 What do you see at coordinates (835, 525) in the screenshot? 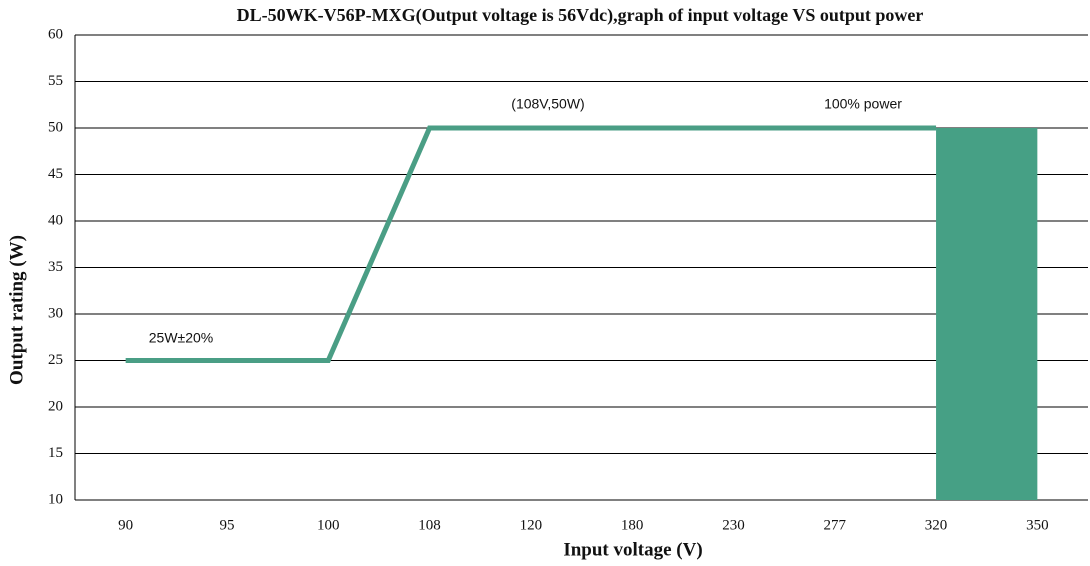
I see `x-tick-label: 277` at bounding box center [835, 525].